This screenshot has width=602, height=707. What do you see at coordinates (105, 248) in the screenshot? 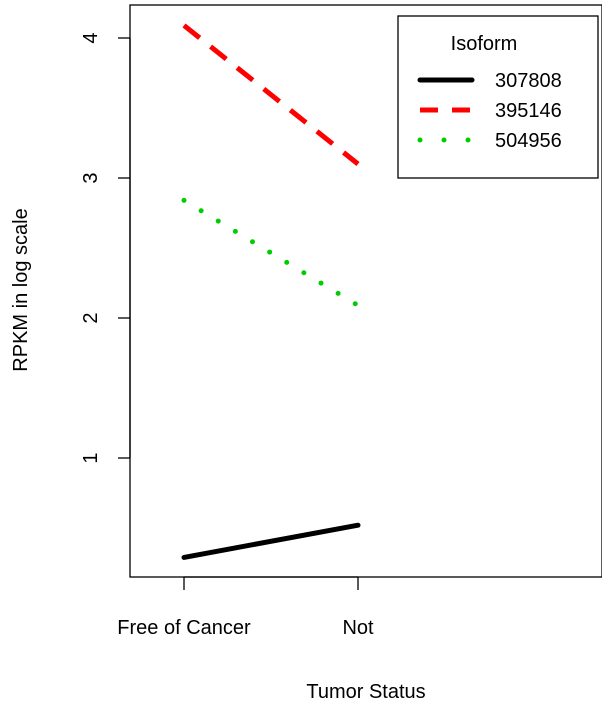
I see `y-axis: 1 2 3 4` at bounding box center [105, 248].